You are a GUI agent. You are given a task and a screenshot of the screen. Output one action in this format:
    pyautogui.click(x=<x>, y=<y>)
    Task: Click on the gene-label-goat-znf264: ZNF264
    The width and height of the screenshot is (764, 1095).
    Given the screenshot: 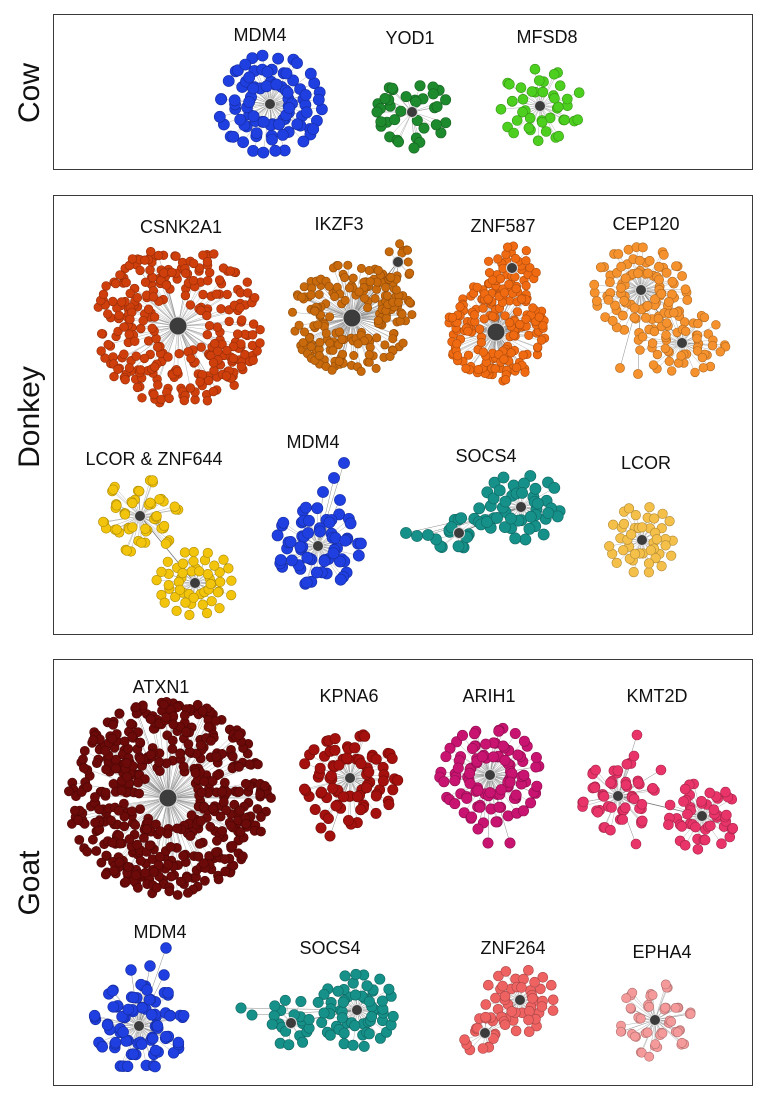 What is the action you would take?
    pyautogui.click(x=513, y=948)
    